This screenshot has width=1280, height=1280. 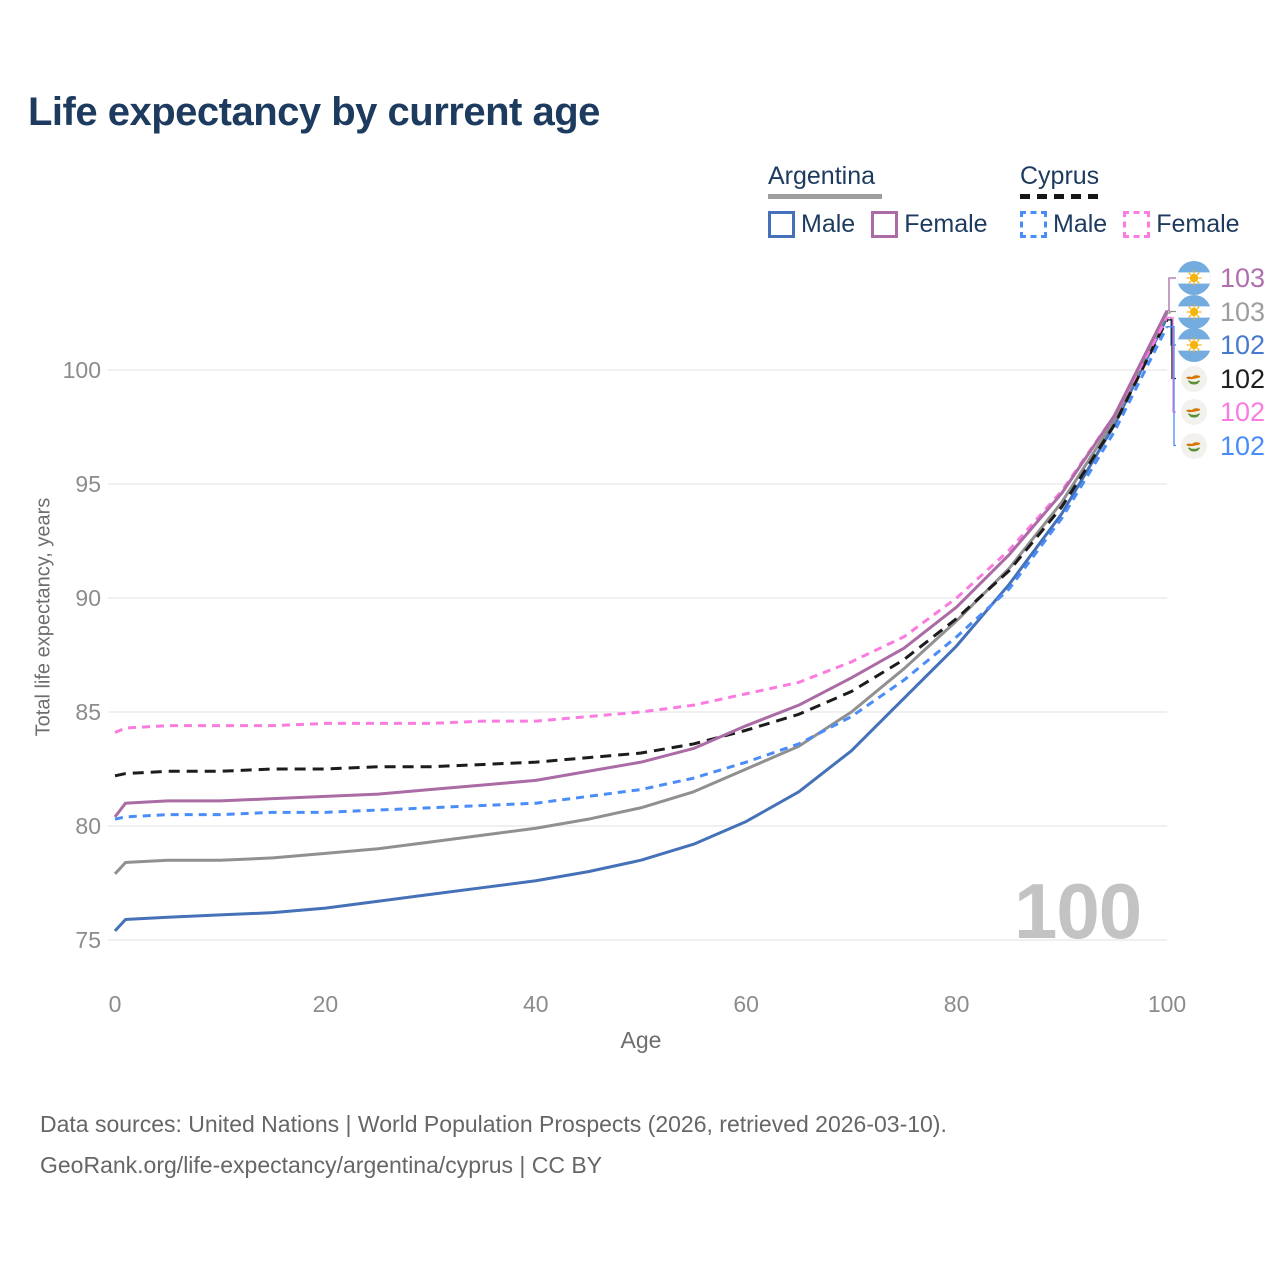 What do you see at coordinates (115, 1004) in the screenshot?
I see `x-tick-label: 0` at bounding box center [115, 1004].